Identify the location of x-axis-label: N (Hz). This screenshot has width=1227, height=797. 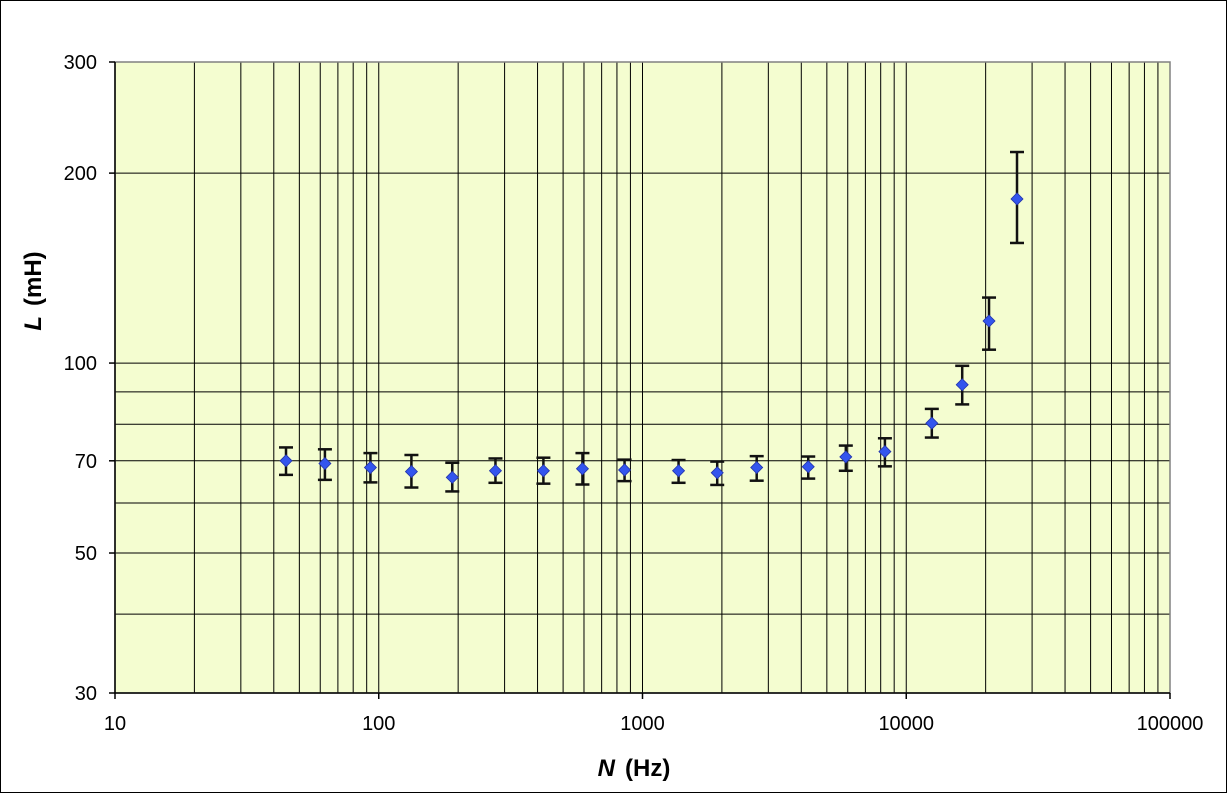
(634, 768).